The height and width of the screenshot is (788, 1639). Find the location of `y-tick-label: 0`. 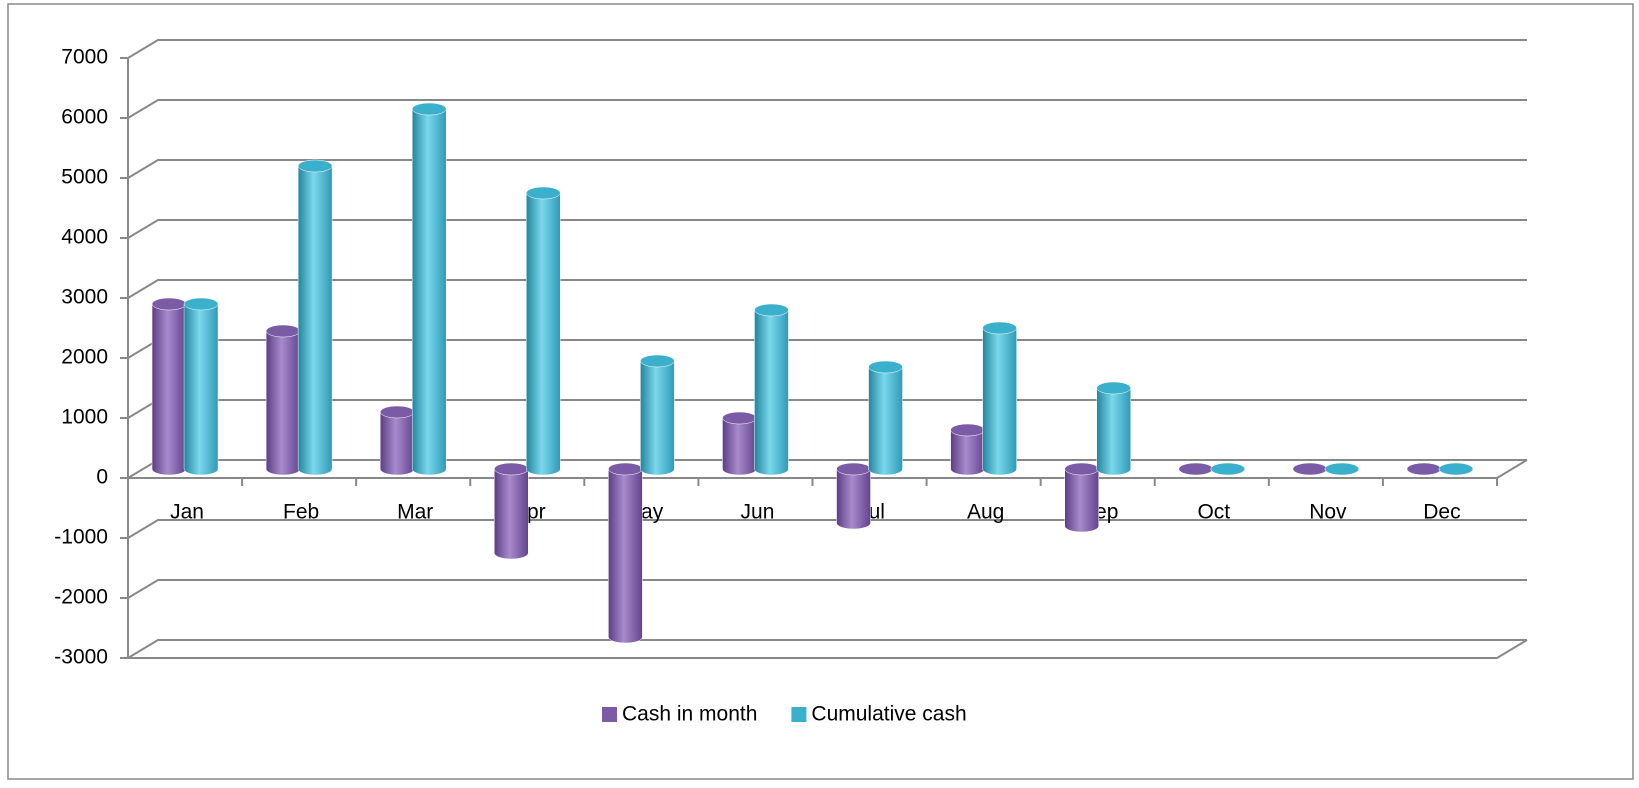

y-tick-label: 0 is located at coordinates (102, 477).